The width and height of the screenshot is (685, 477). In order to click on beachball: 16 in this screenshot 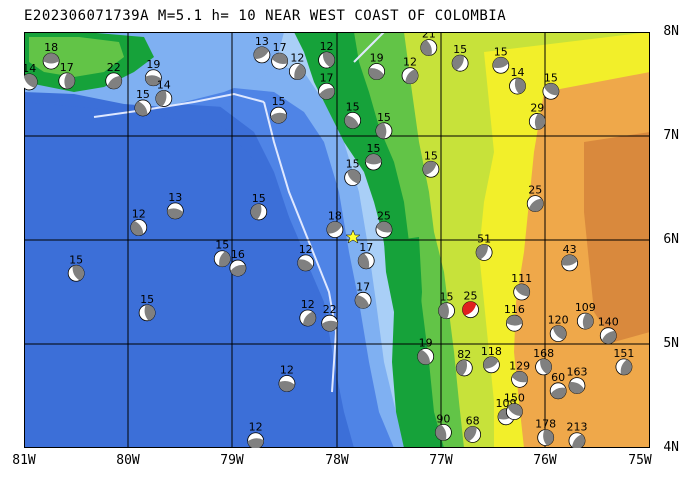, I will do `click(238, 262)`.